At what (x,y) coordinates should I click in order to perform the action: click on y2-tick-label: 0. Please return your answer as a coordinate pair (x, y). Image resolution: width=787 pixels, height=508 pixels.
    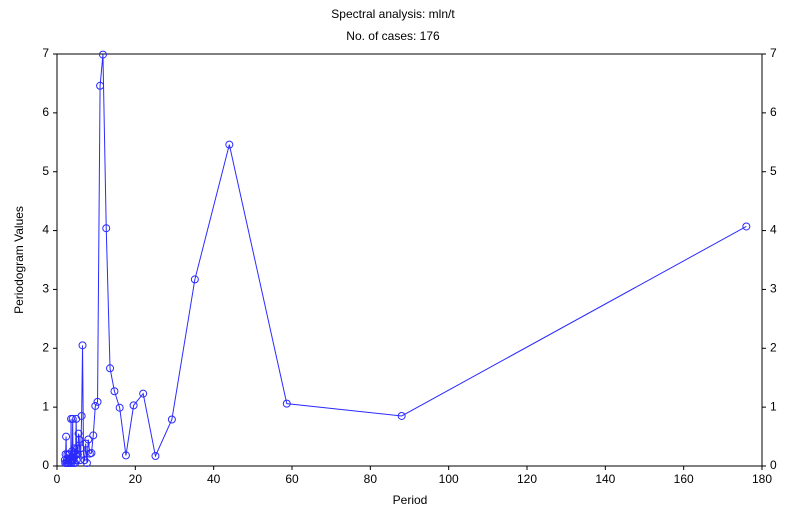
    Looking at the image, I should click on (773, 465).